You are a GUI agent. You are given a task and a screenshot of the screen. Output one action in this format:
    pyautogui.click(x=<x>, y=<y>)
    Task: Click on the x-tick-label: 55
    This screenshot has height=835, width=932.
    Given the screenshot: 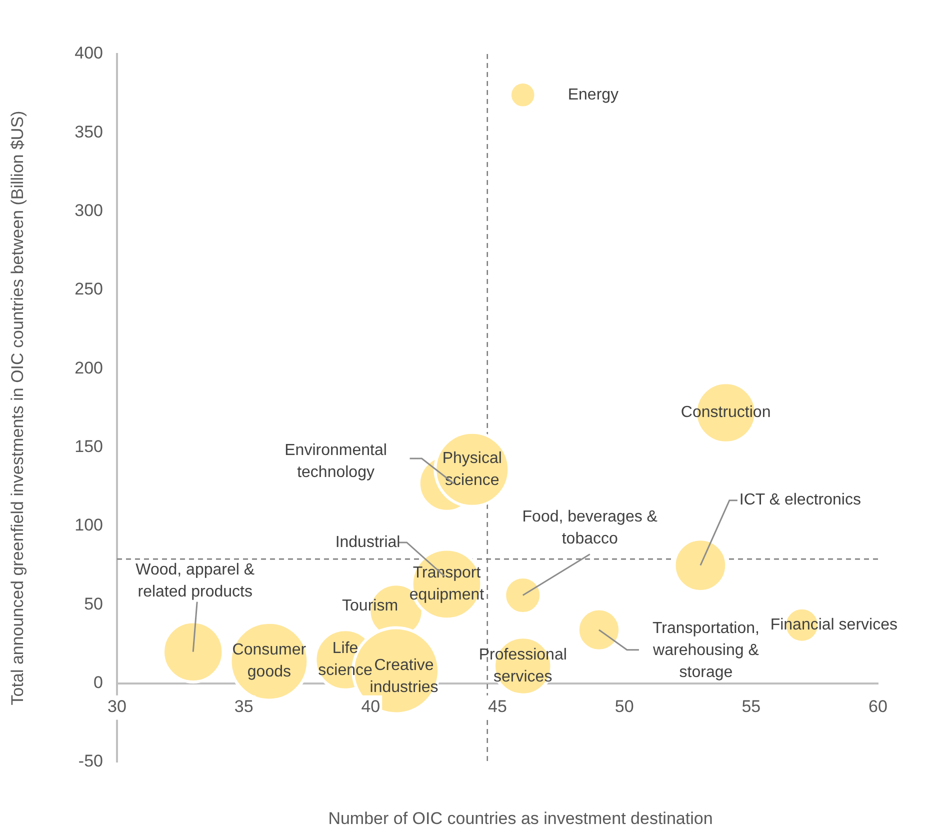 What is the action you would take?
    pyautogui.click(x=751, y=706)
    